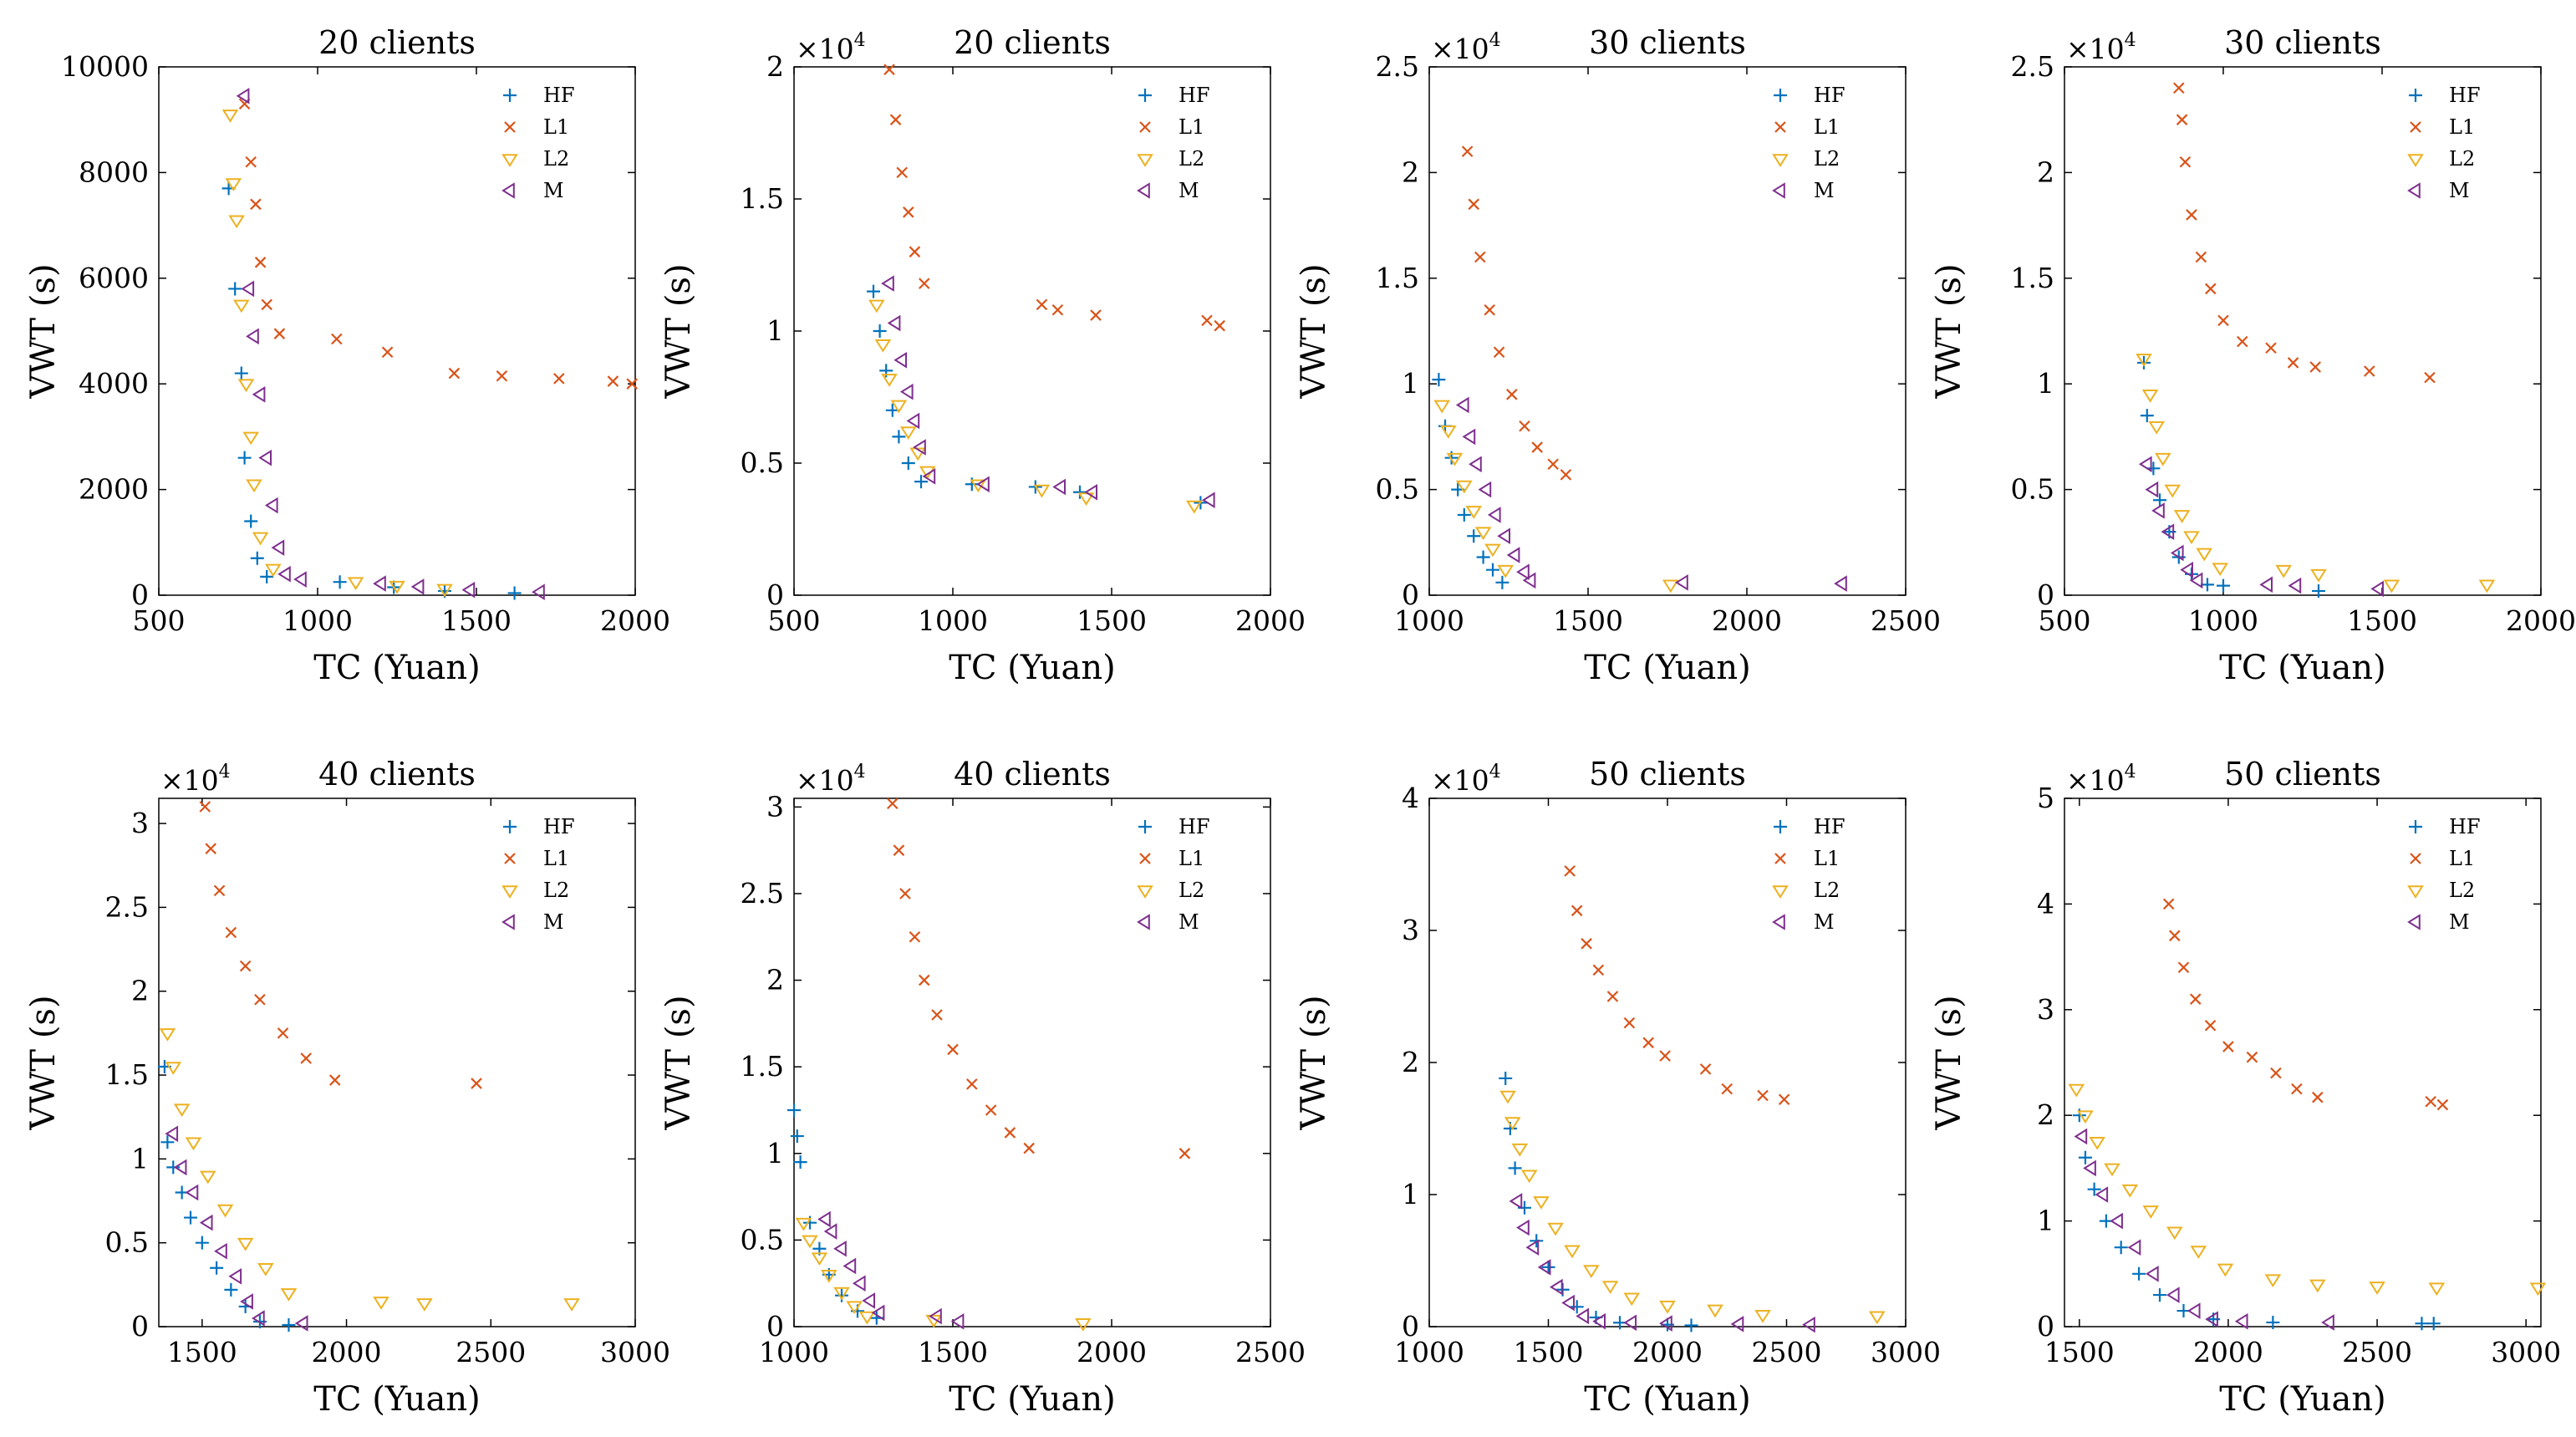 The height and width of the screenshot is (1437, 2576). I want to click on legend-label-L2: L2, so click(1191, 891).